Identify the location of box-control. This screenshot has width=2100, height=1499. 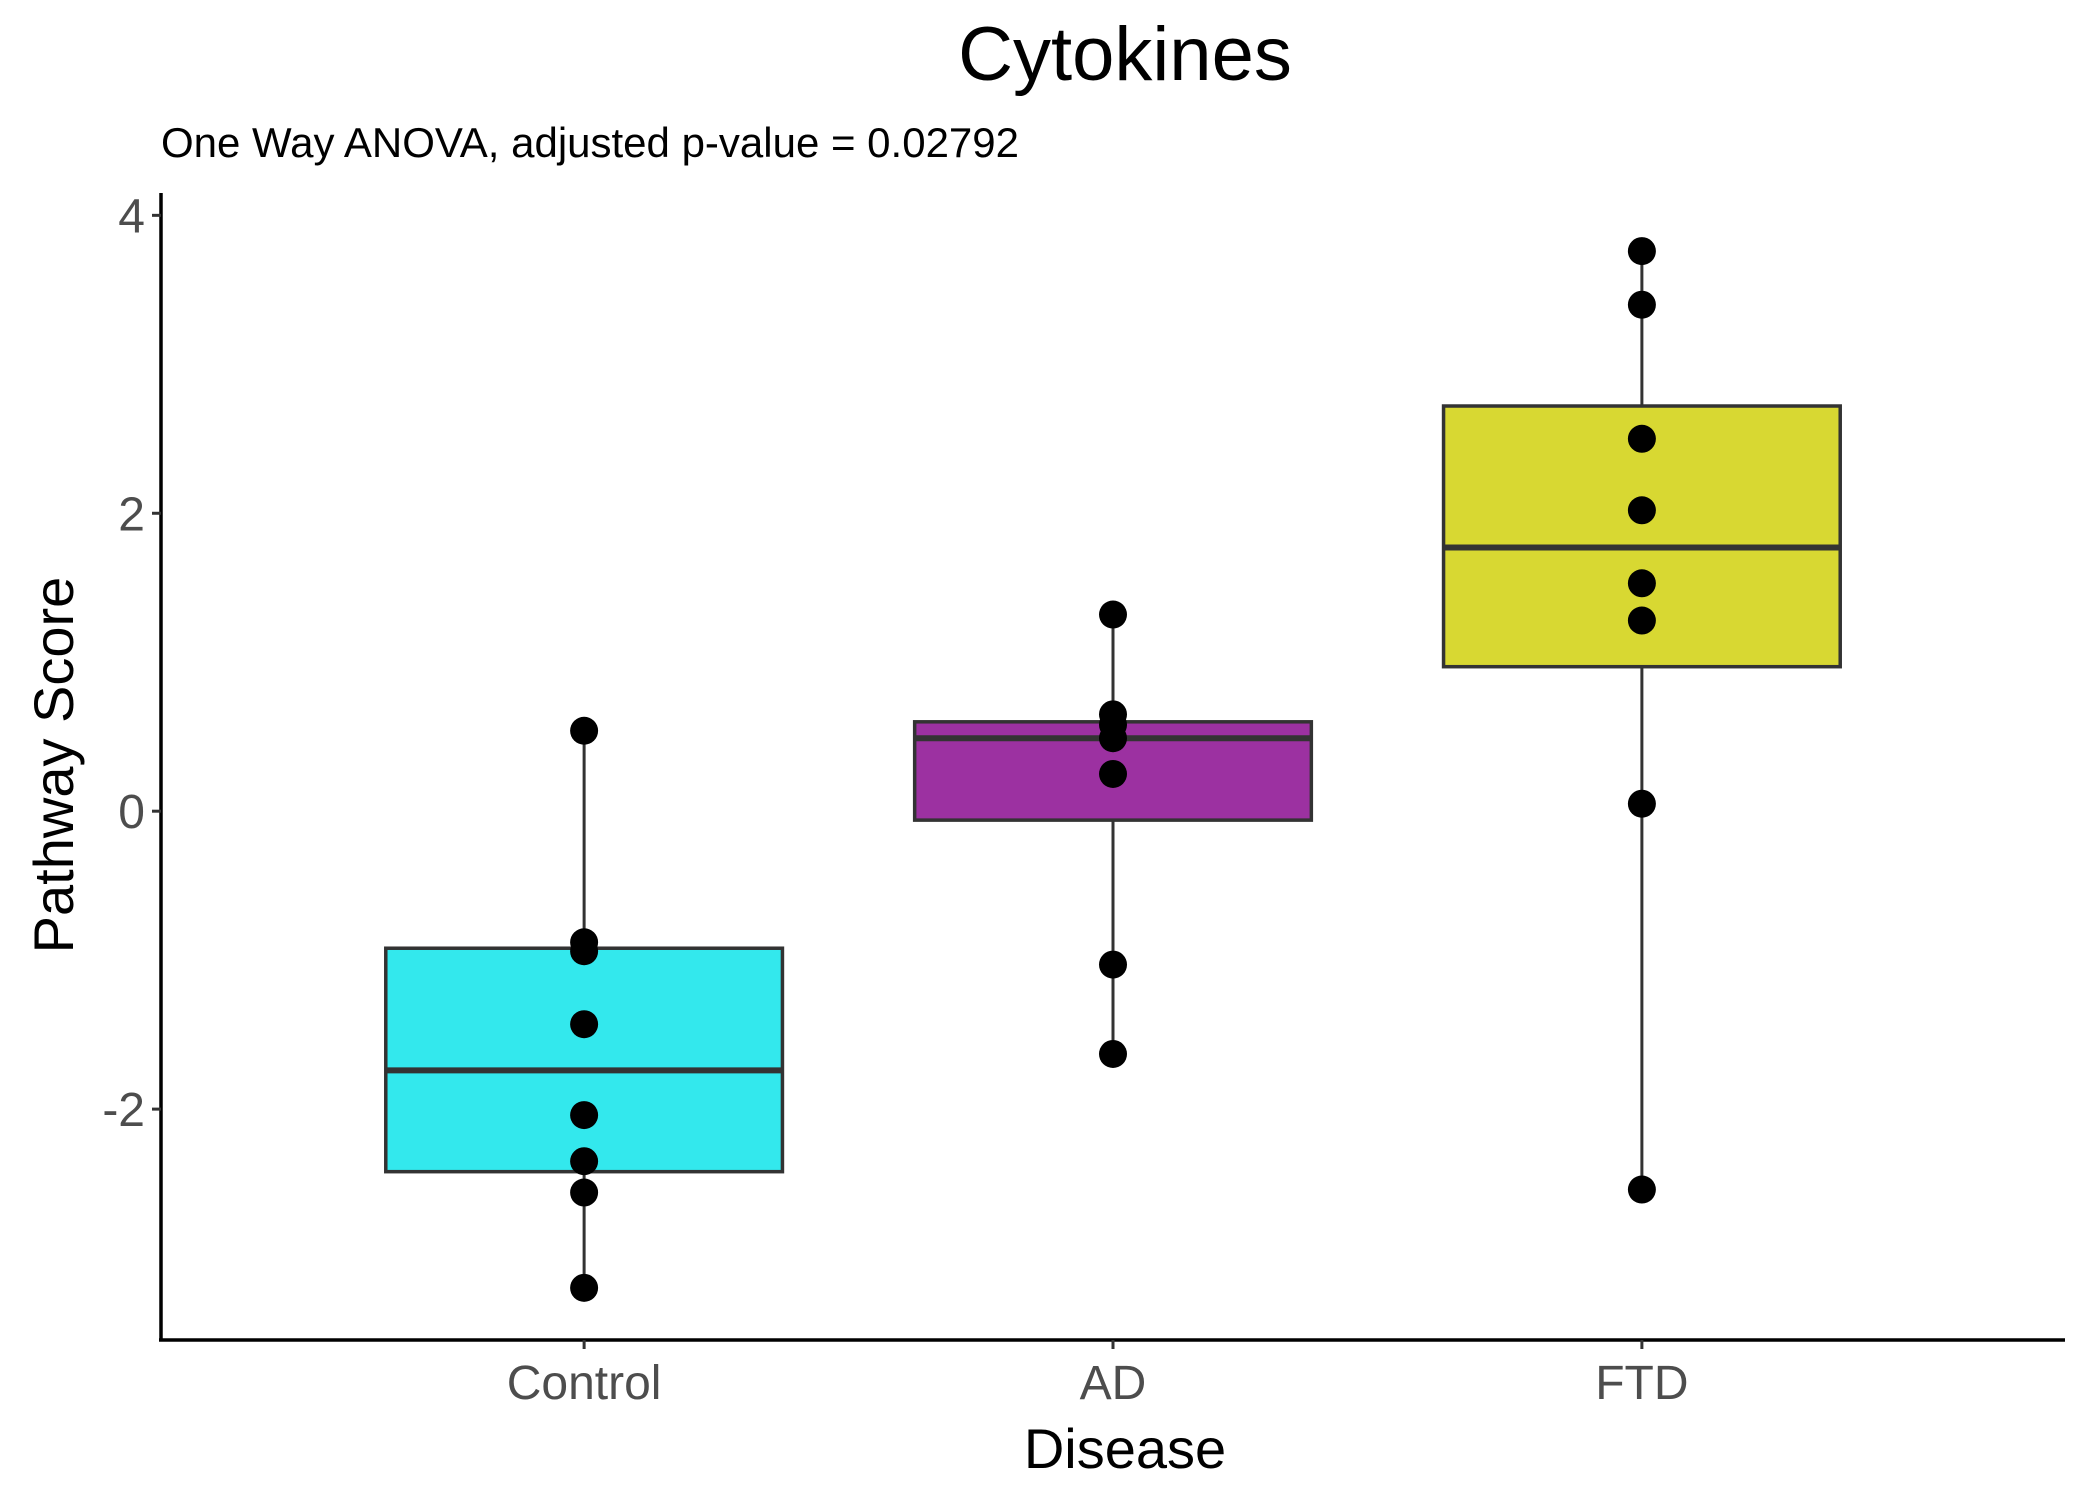
(584, 1060).